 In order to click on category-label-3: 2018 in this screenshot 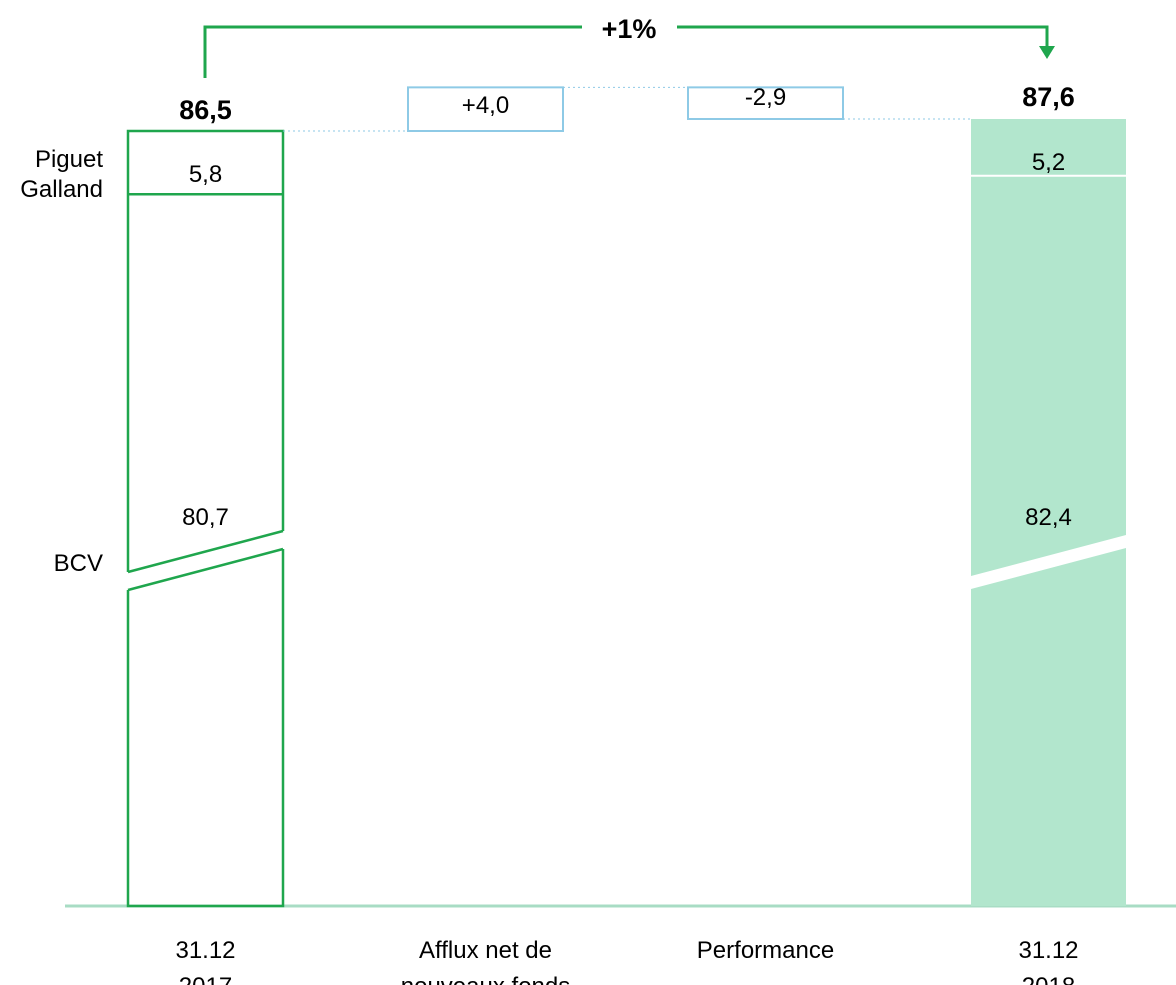, I will do `click(1048, 979)`.